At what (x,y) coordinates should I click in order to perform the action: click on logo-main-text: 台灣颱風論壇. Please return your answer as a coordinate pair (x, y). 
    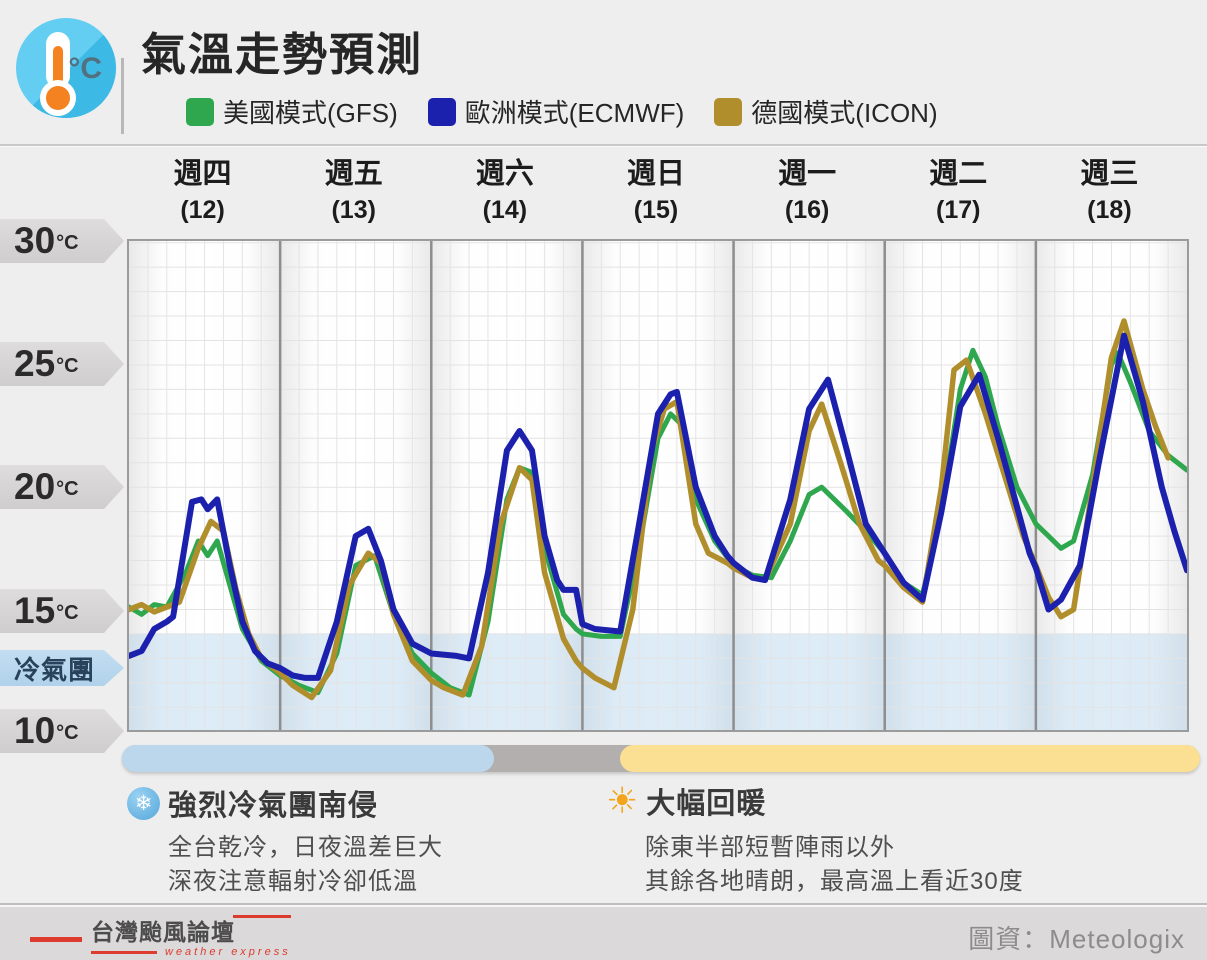
    Looking at the image, I should click on (163, 932).